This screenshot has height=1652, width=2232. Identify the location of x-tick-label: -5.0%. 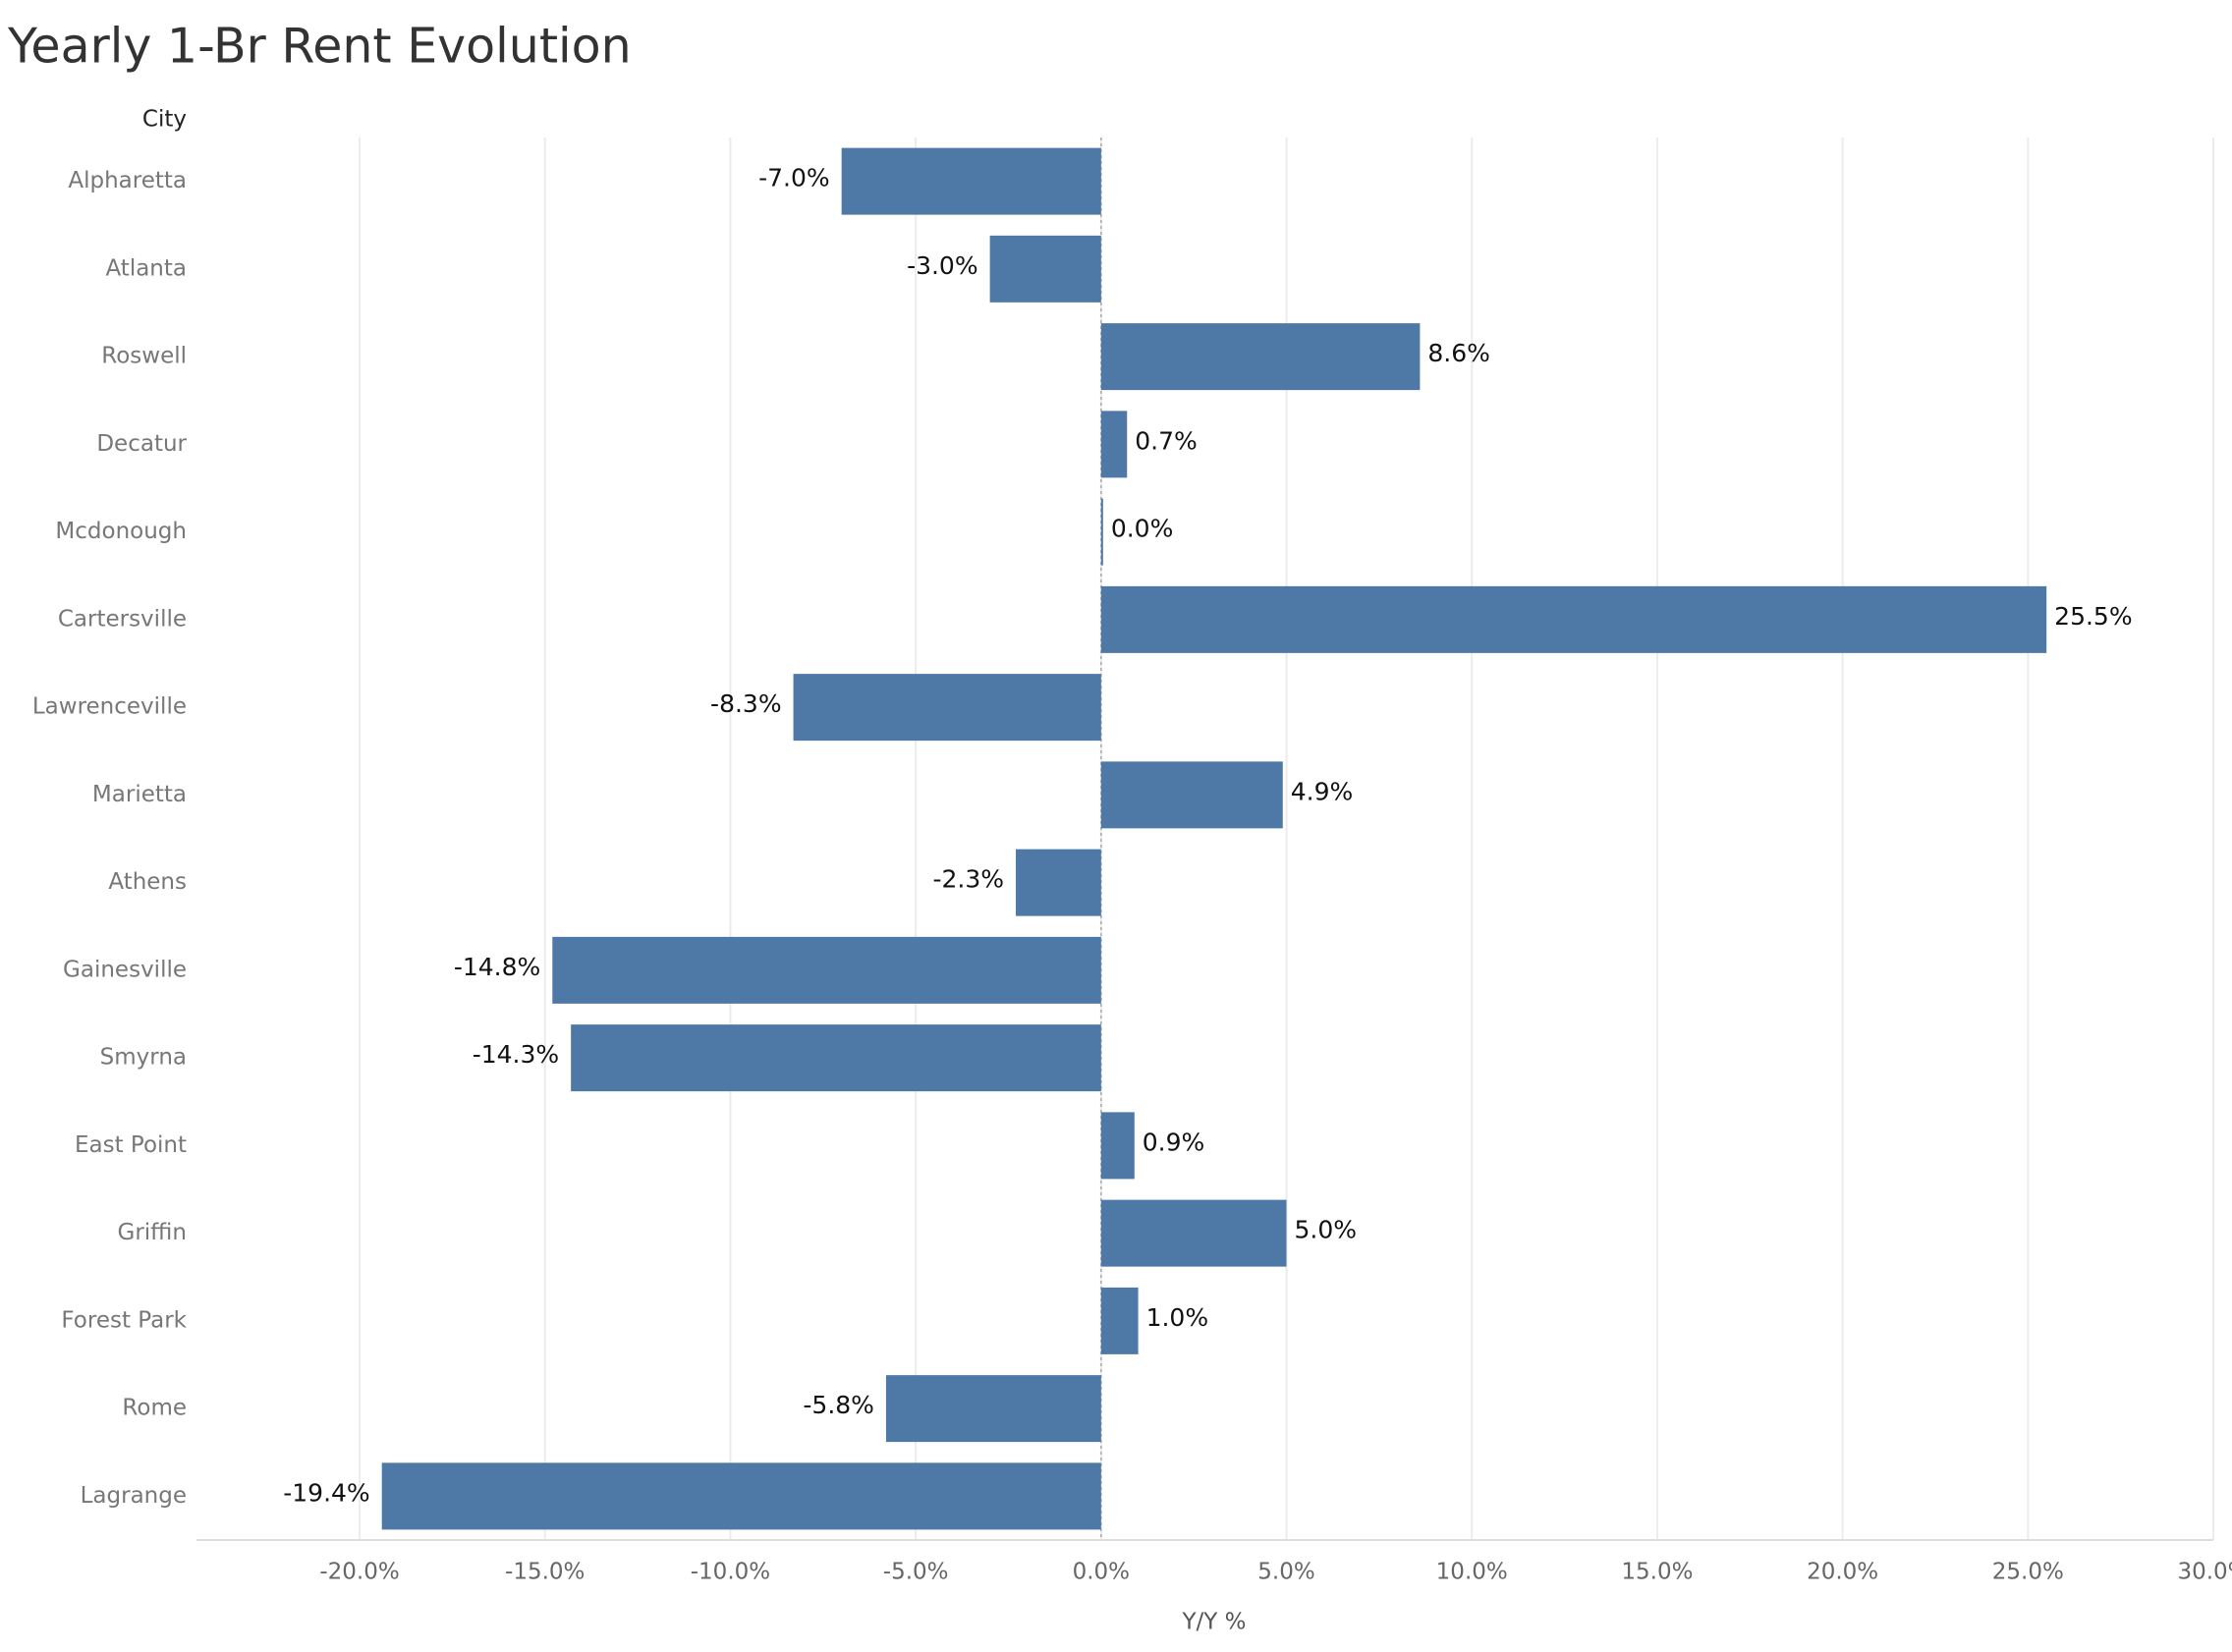
(916, 1572).